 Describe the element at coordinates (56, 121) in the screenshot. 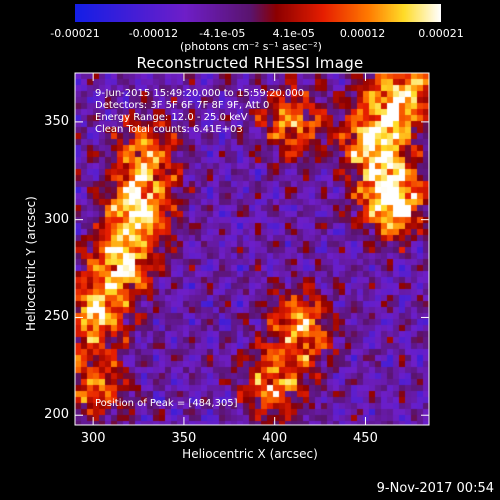

I see `y-tick-label: 350` at that location.